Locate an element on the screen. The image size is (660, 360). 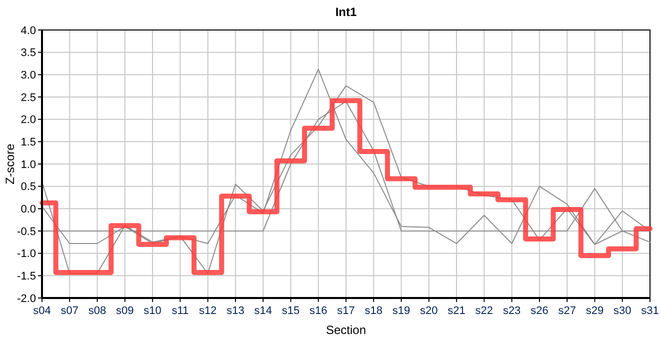
y-tick-label: 0.0 is located at coordinates (28, 210).